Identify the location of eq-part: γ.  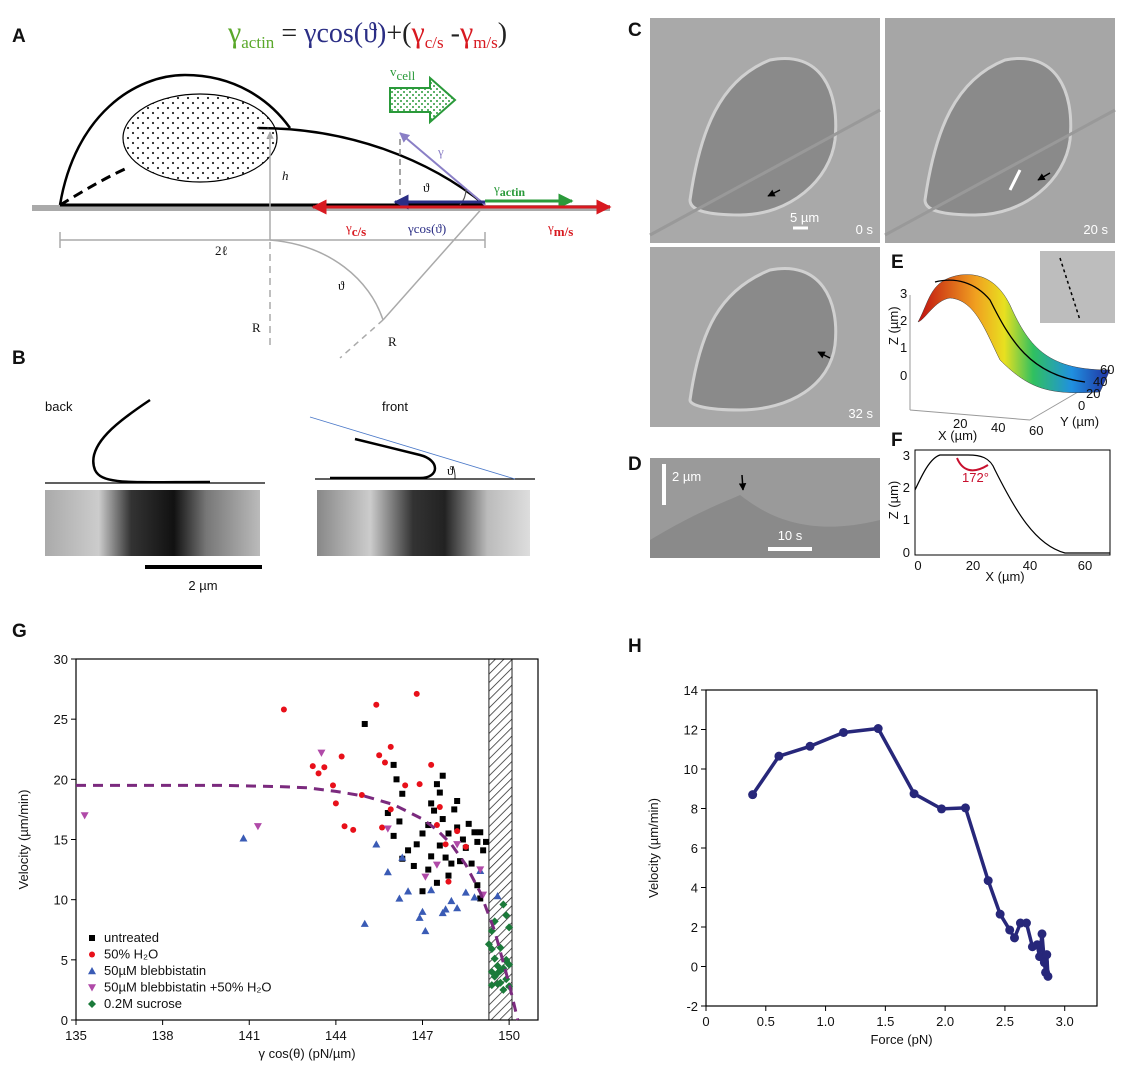
(234, 32).